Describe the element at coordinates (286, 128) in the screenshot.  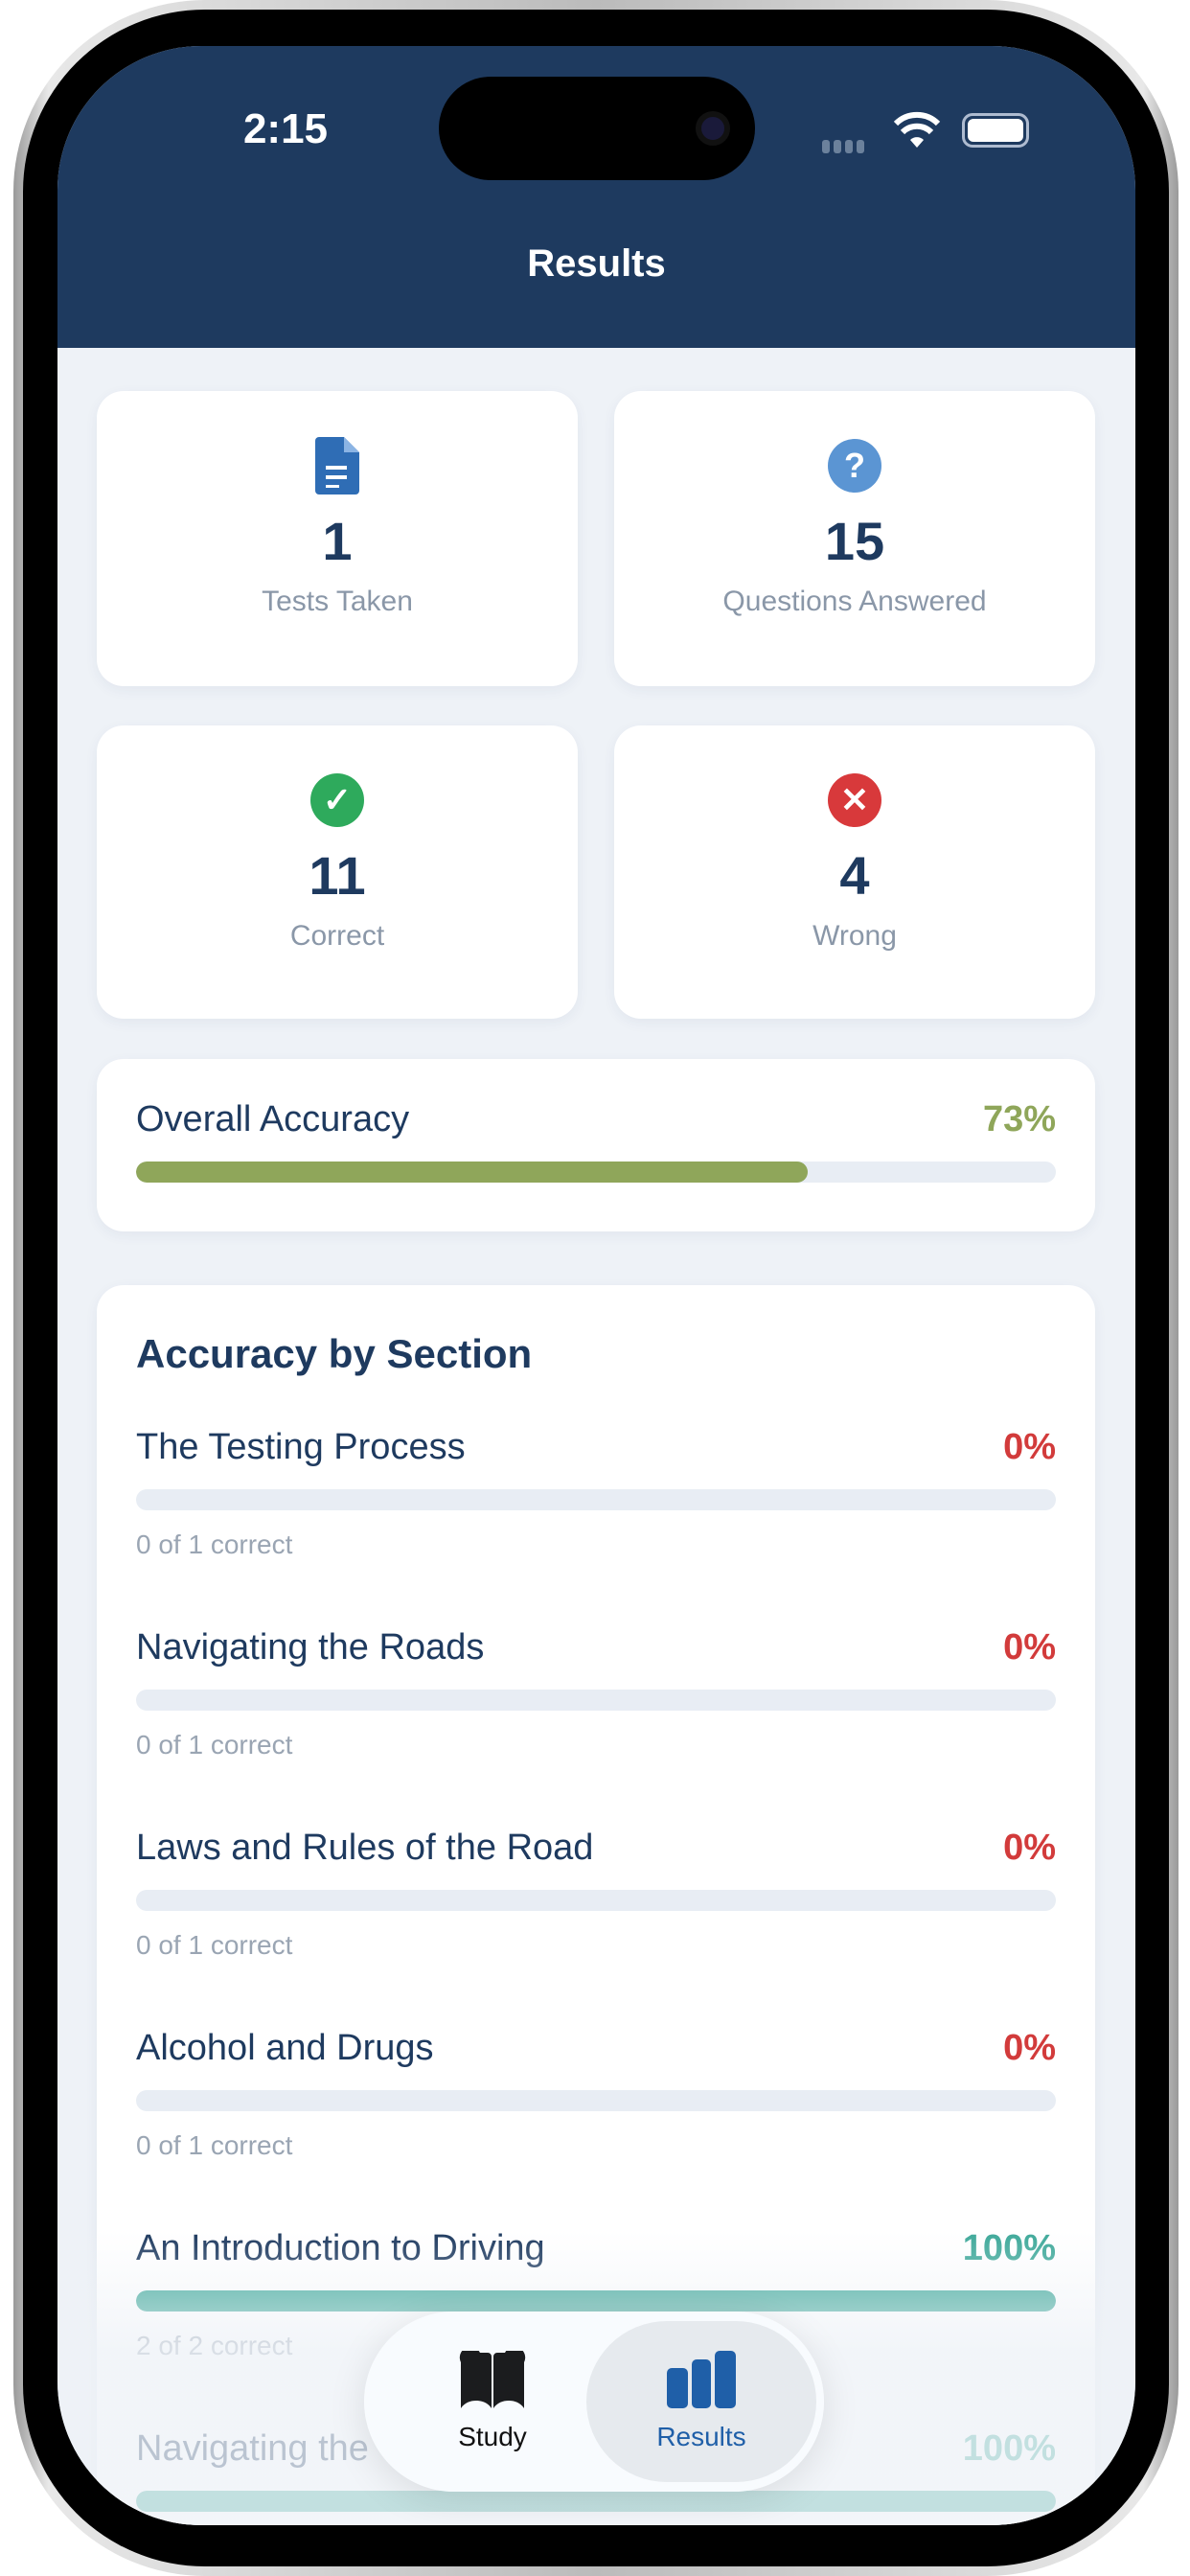
I see `status-time: 2:15` at that location.